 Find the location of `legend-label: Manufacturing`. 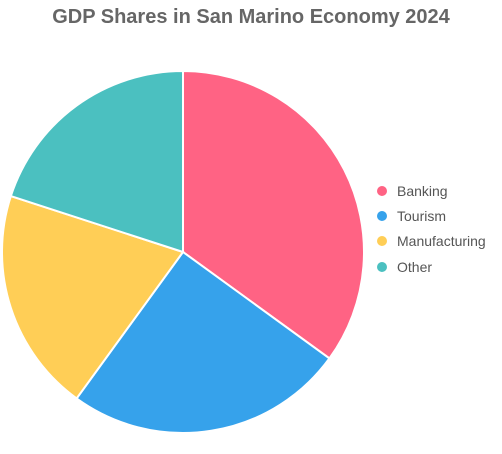

legend-label: Manufacturing is located at coordinates (441, 241).